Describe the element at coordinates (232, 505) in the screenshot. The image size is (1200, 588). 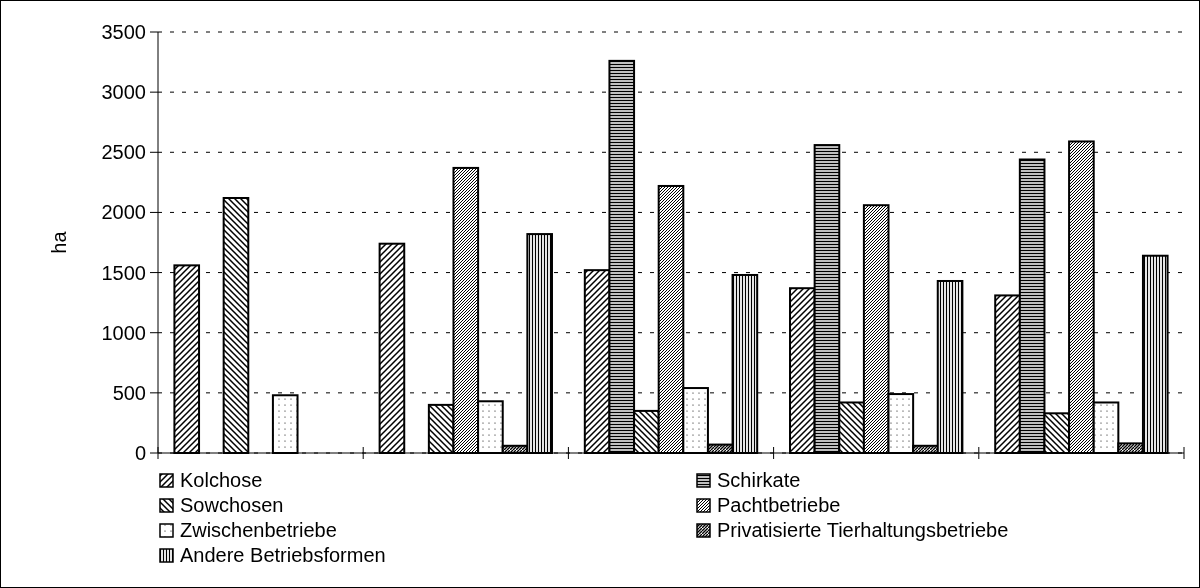
I see `legend-label: Sowchosen` at that location.